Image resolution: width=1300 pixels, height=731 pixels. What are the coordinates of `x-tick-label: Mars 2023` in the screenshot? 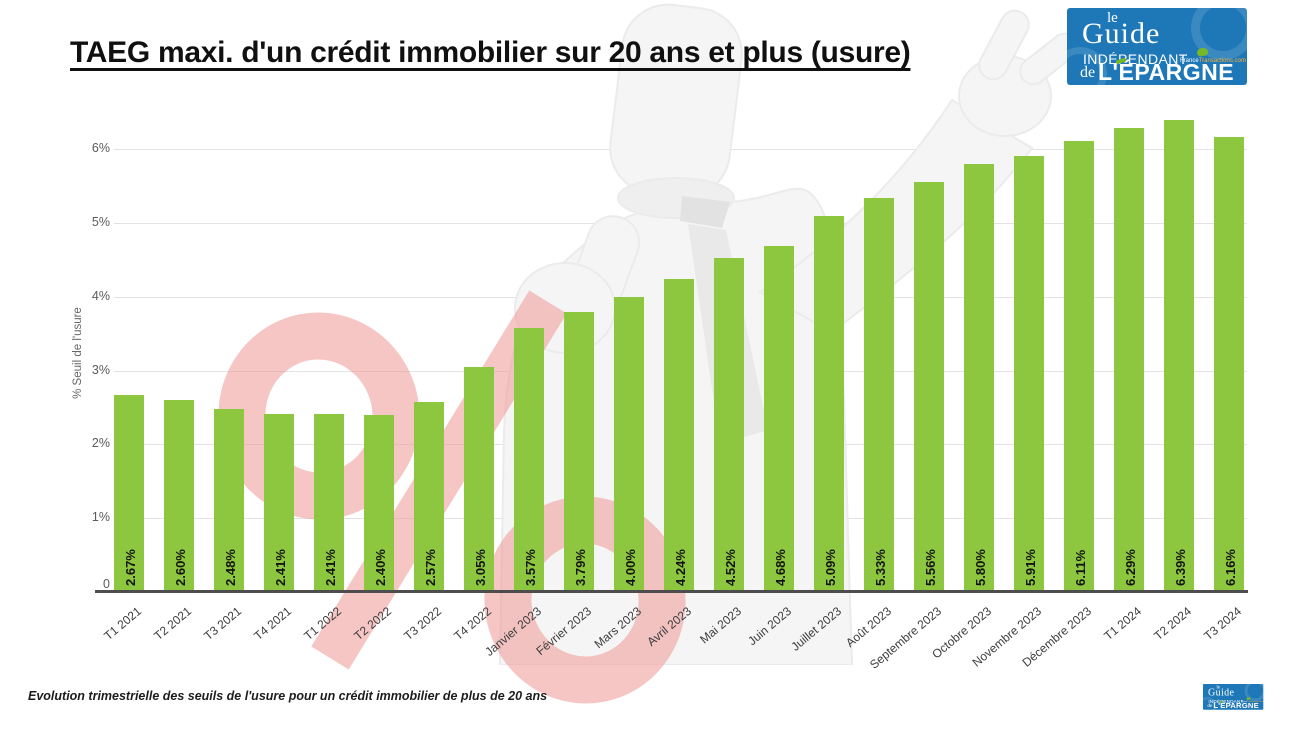 It's located at (617, 628).